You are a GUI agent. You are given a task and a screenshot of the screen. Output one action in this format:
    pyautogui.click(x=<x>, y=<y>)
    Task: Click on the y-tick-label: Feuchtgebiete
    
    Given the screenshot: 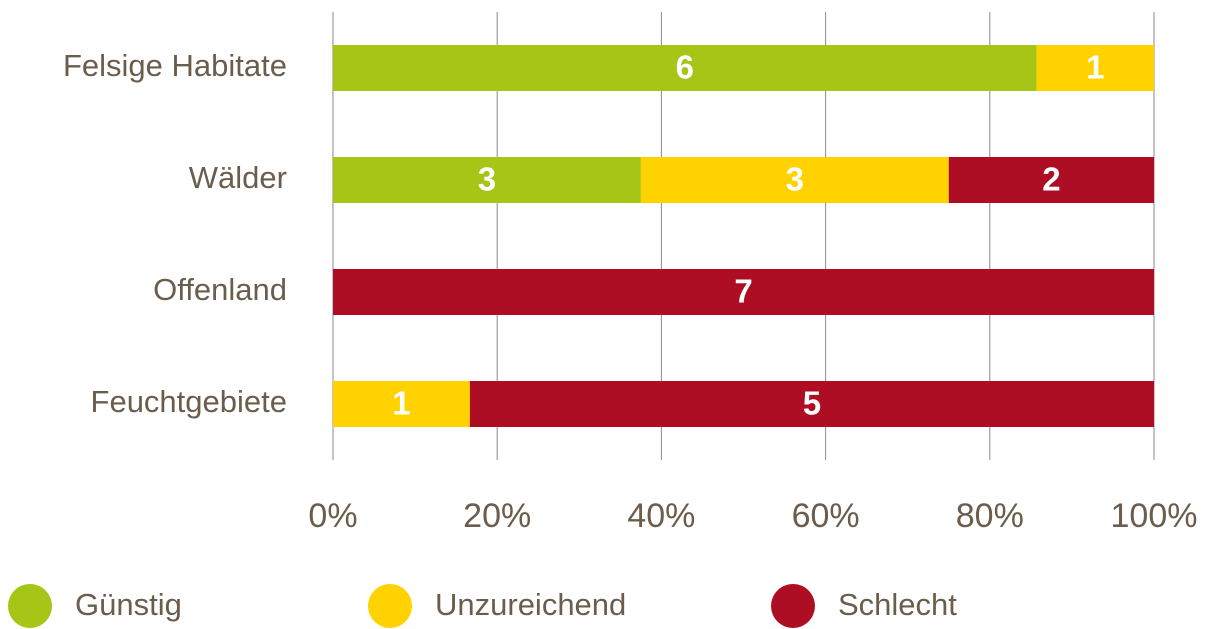 What is the action you would take?
    pyautogui.click(x=189, y=401)
    